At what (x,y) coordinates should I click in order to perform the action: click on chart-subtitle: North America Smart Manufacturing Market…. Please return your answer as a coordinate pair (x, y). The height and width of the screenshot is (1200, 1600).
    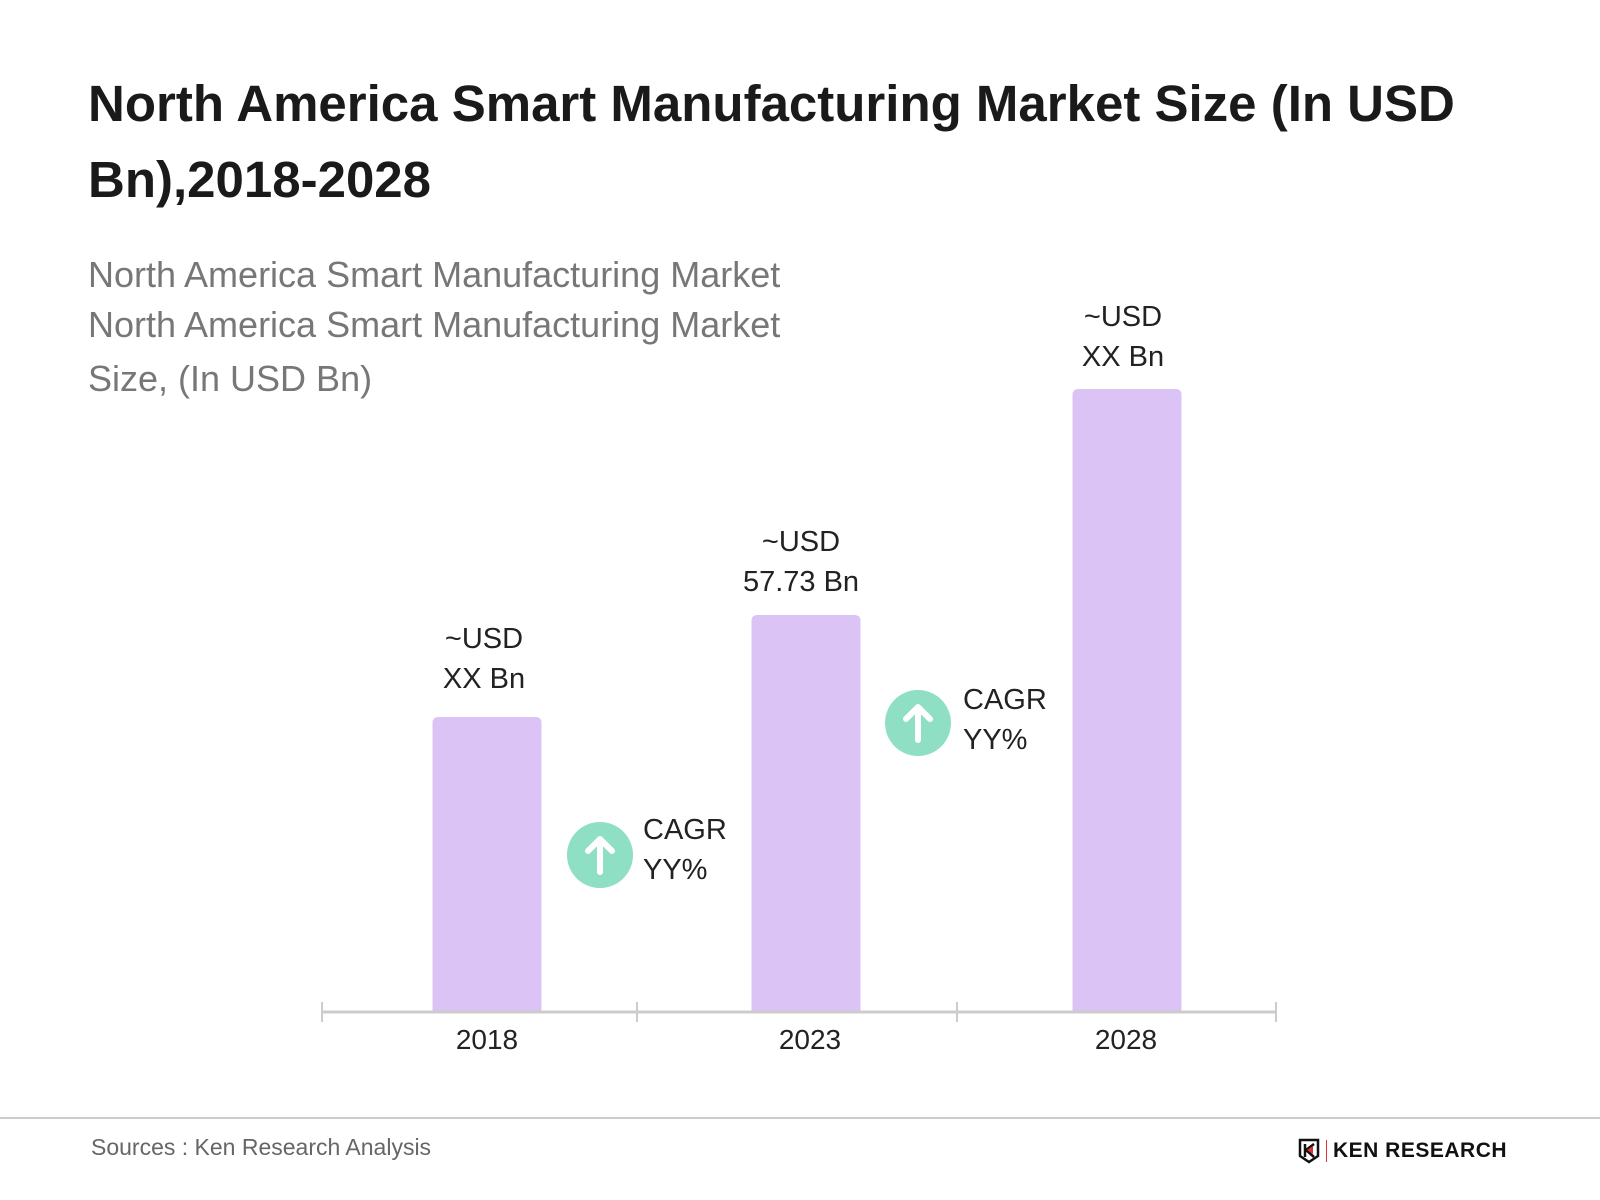
    Looking at the image, I should click on (478, 327).